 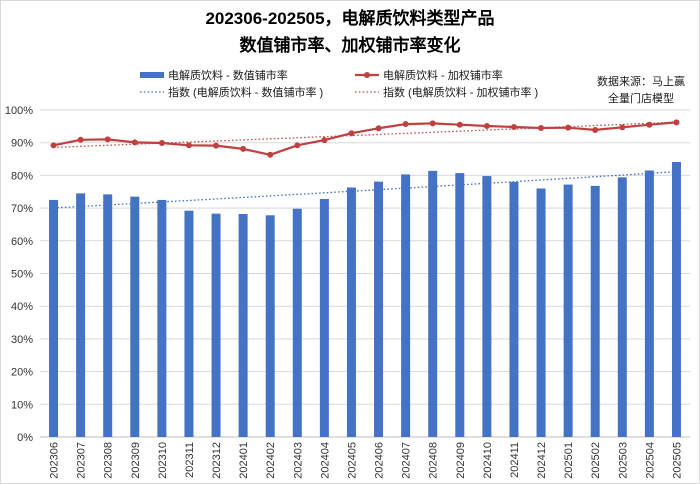 What do you see at coordinates (641, 89) in the screenshot?
I see `data-source-note: 数据来源：马上赢 全量门店模型` at bounding box center [641, 89].